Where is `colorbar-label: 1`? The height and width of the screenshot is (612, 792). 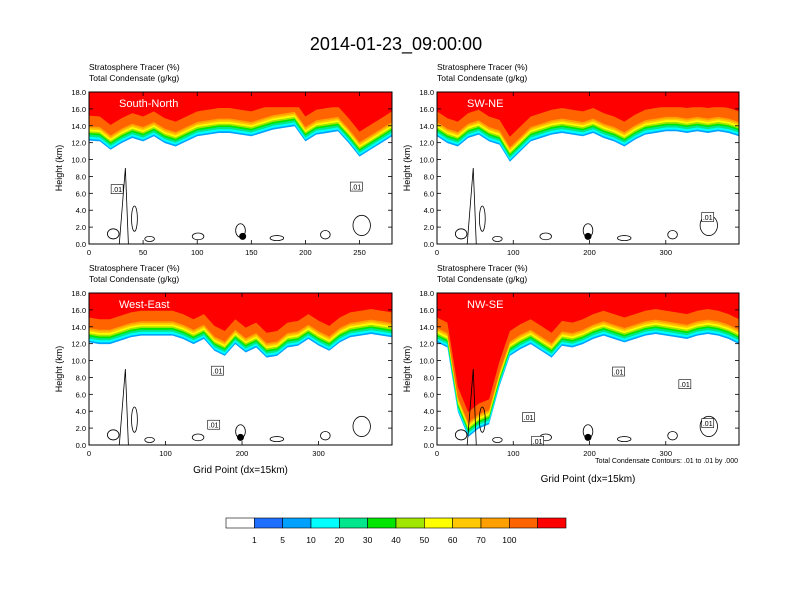 colorbar-label: 1 is located at coordinates (254, 540).